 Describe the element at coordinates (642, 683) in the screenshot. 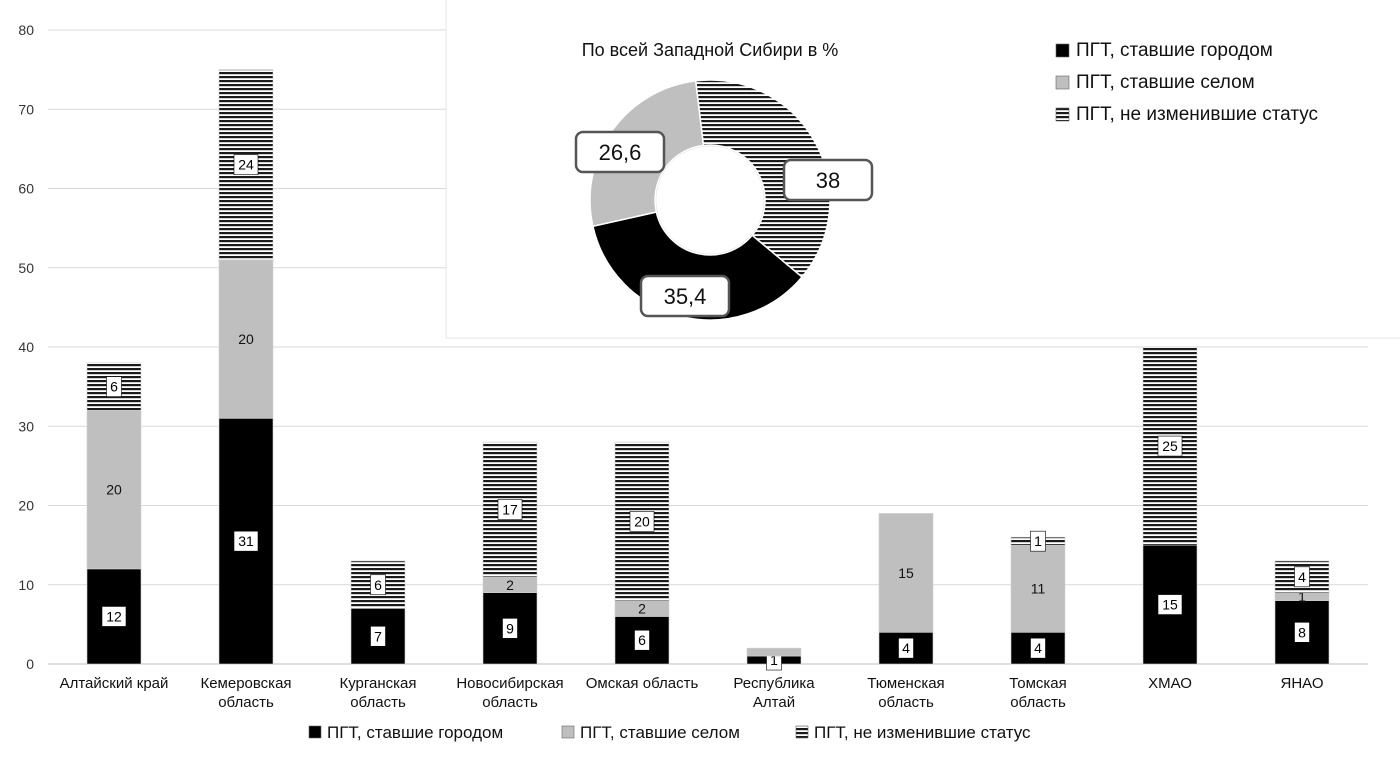

I see `x-tick-label: Омская область` at that location.